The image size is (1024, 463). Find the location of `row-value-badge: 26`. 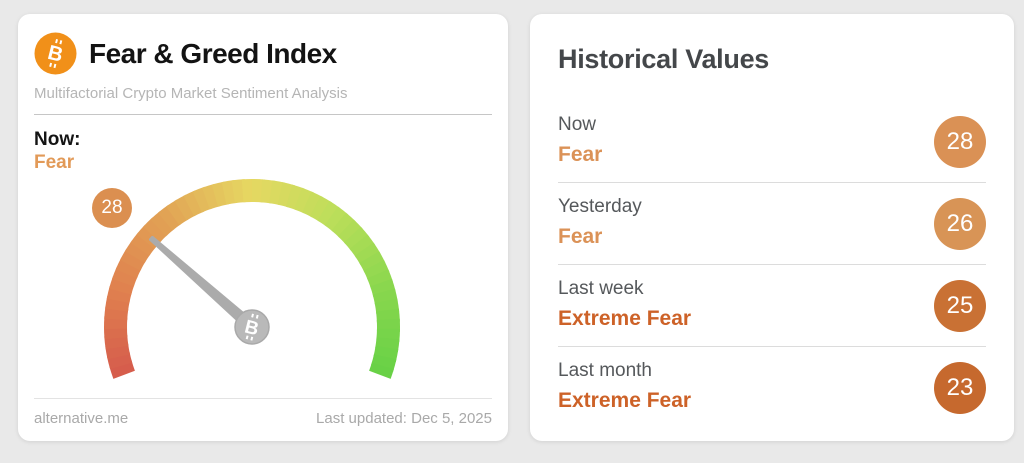

row-value-badge: 26 is located at coordinates (960, 223).